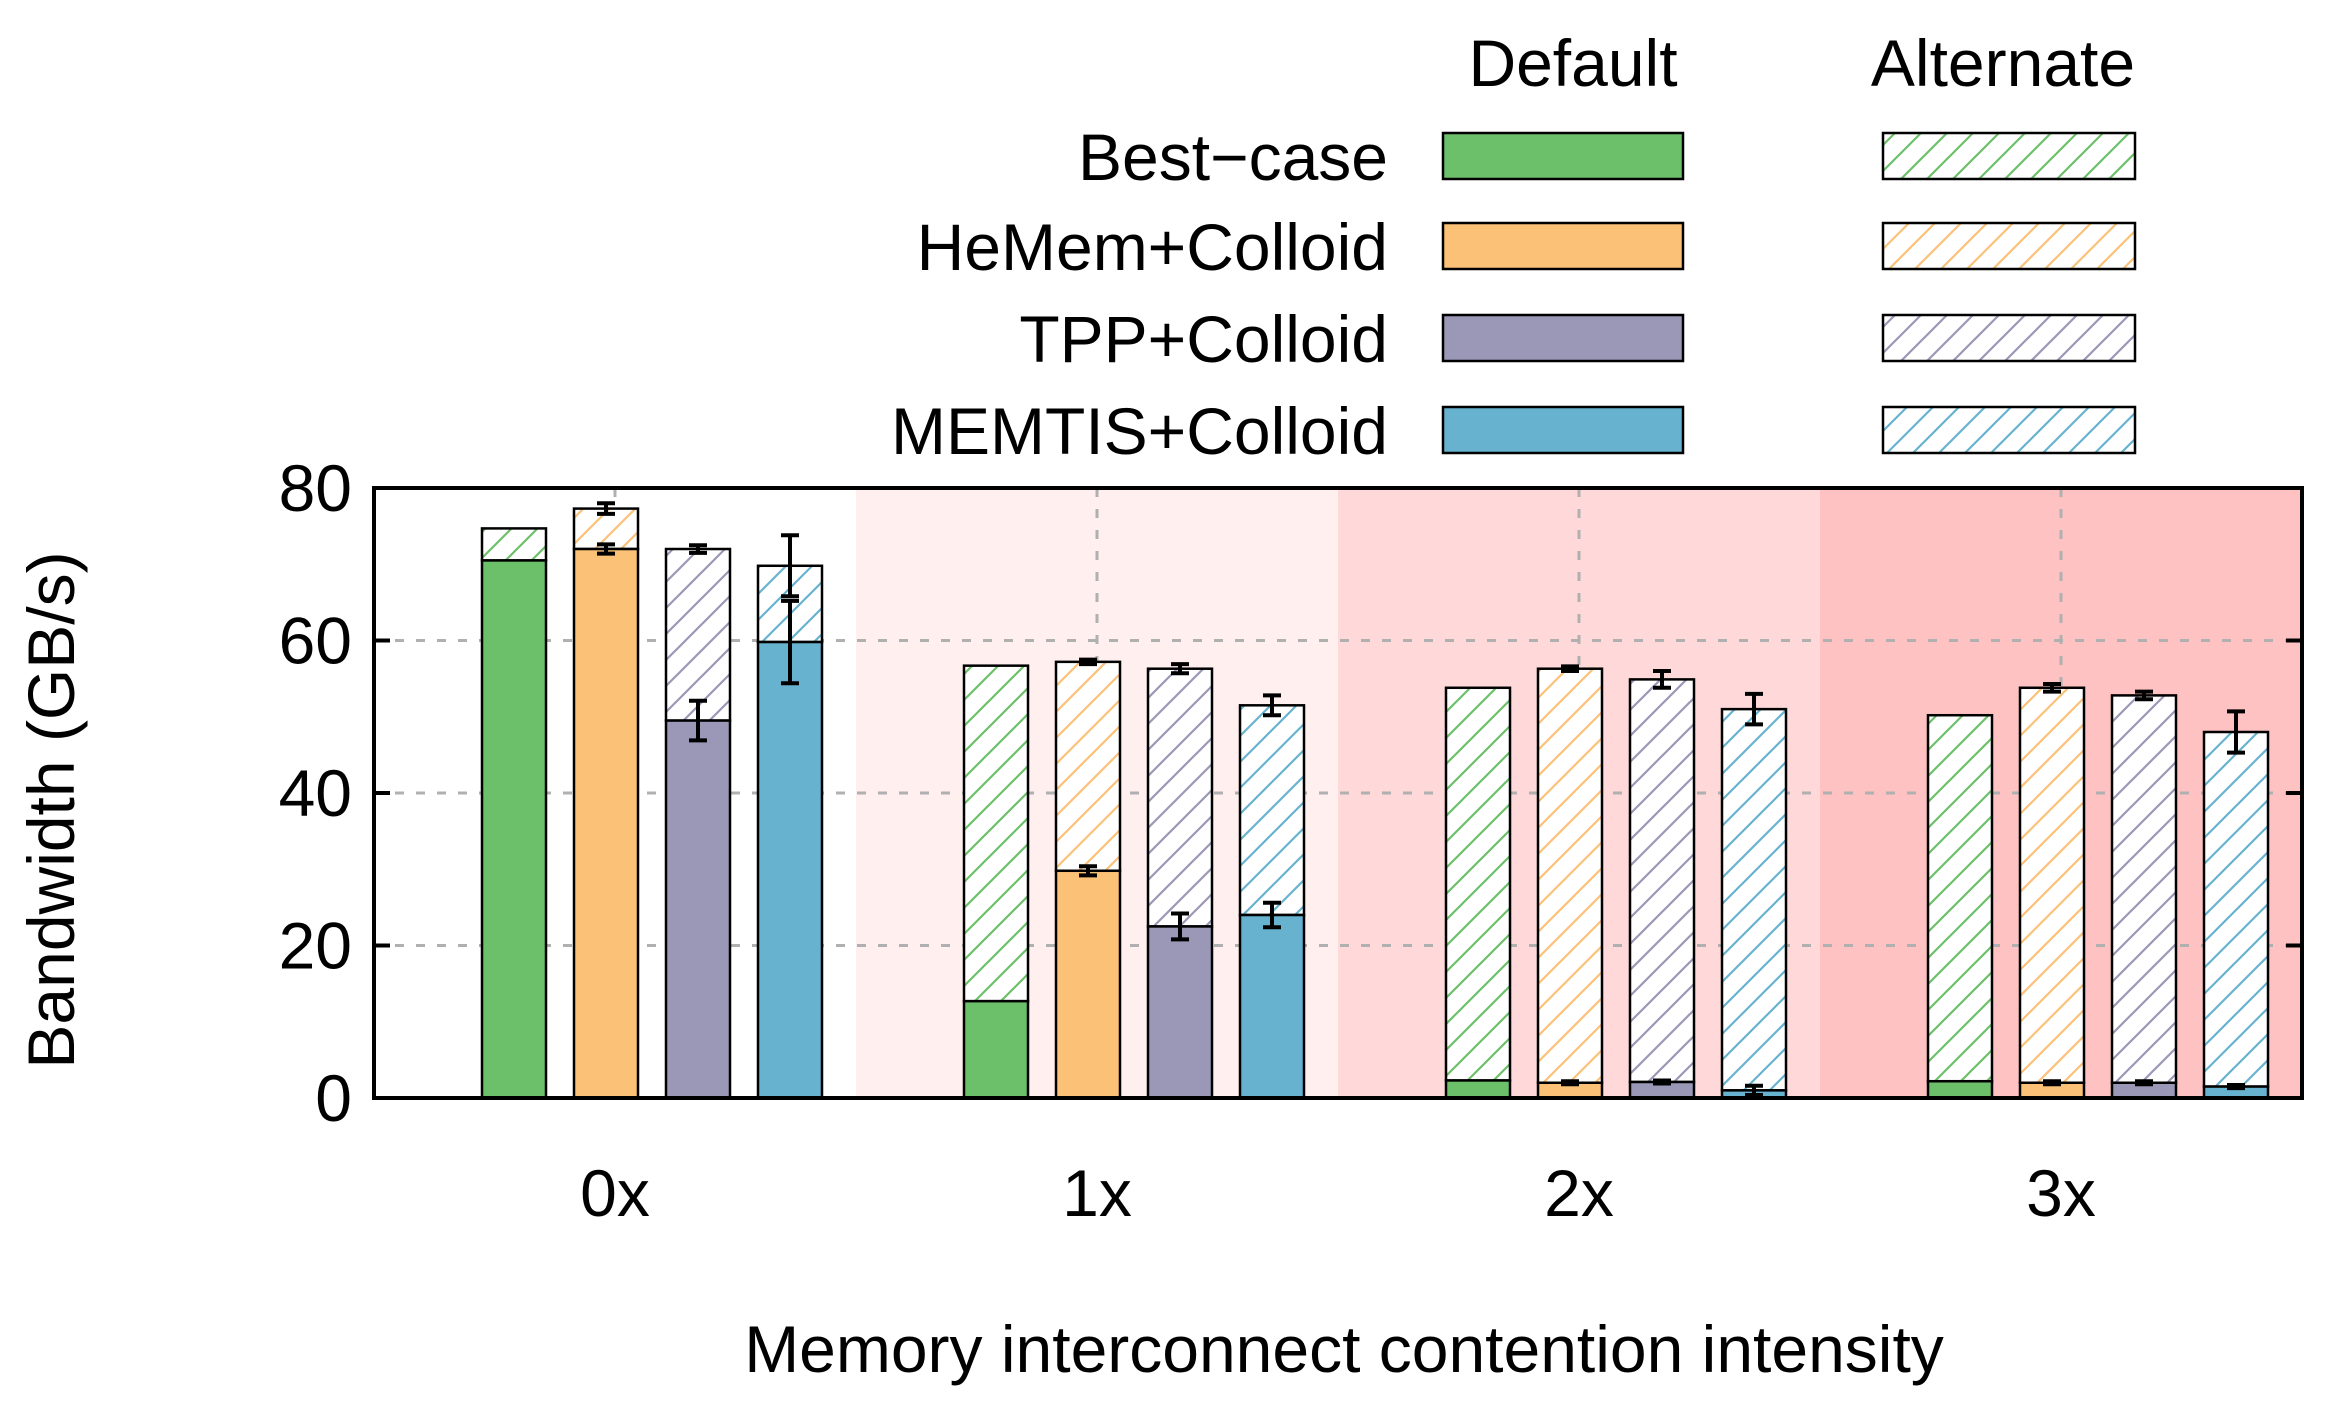 The height and width of the screenshot is (1404, 2342). I want to click on x-tick-label: 3x, so click(2061, 1193).